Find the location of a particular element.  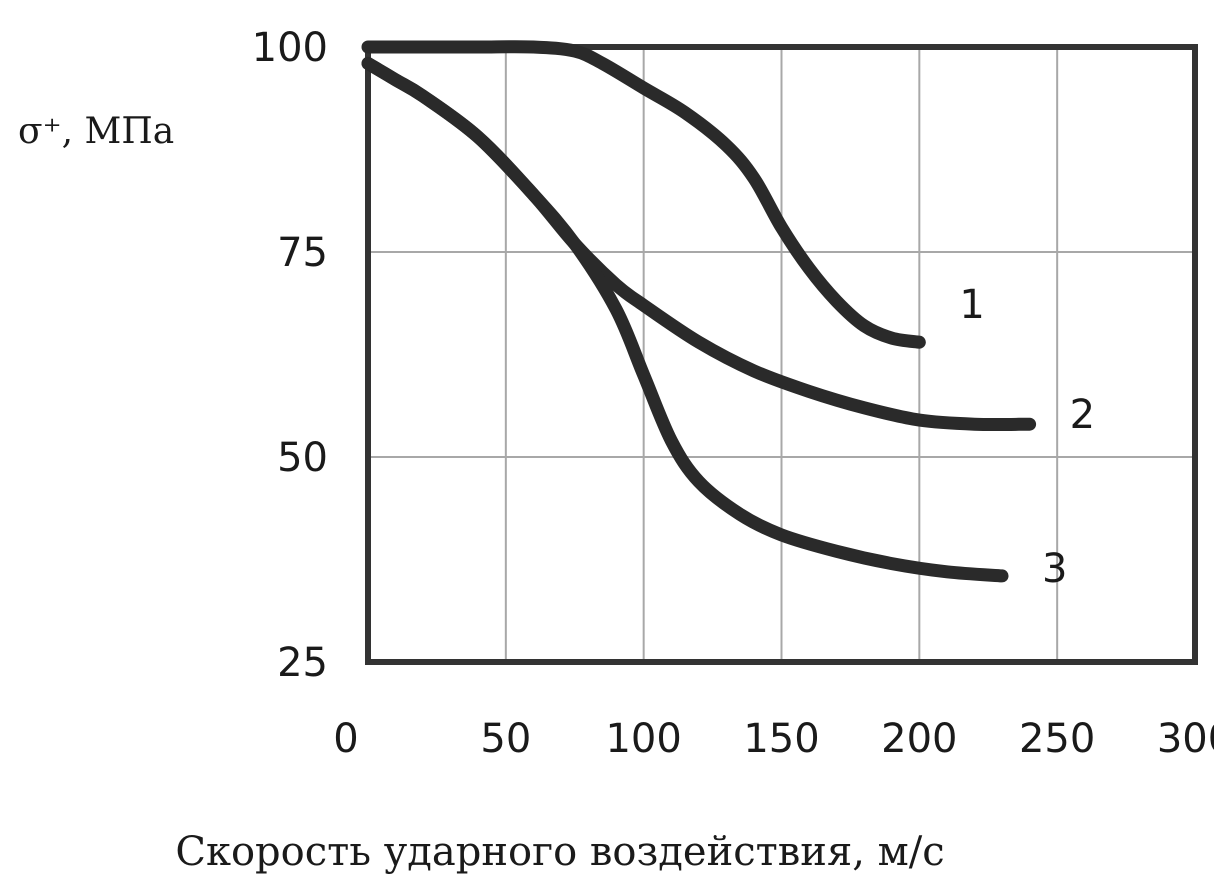

y-tick-label-3: 100 is located at coordinates (290, 48).